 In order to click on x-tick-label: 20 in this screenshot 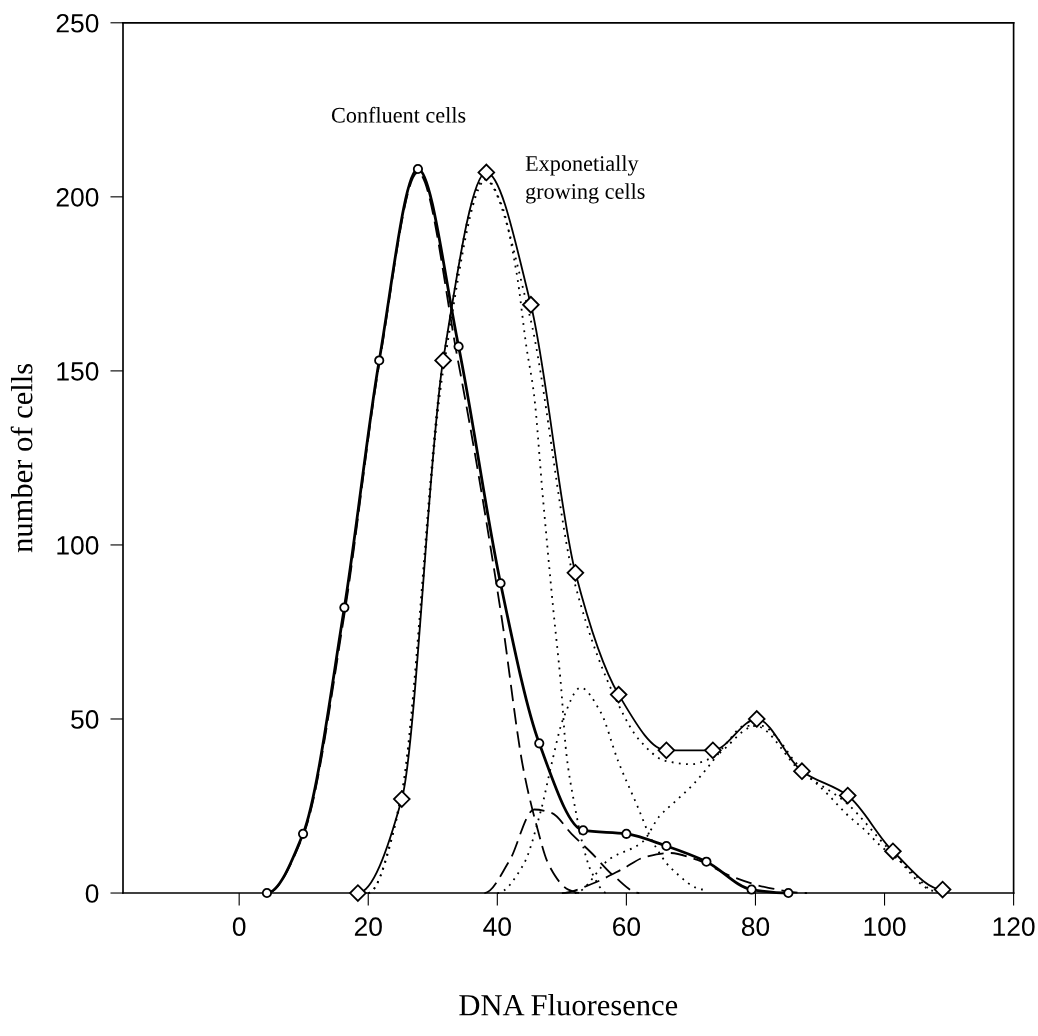, I will do `click(368, 927)`.